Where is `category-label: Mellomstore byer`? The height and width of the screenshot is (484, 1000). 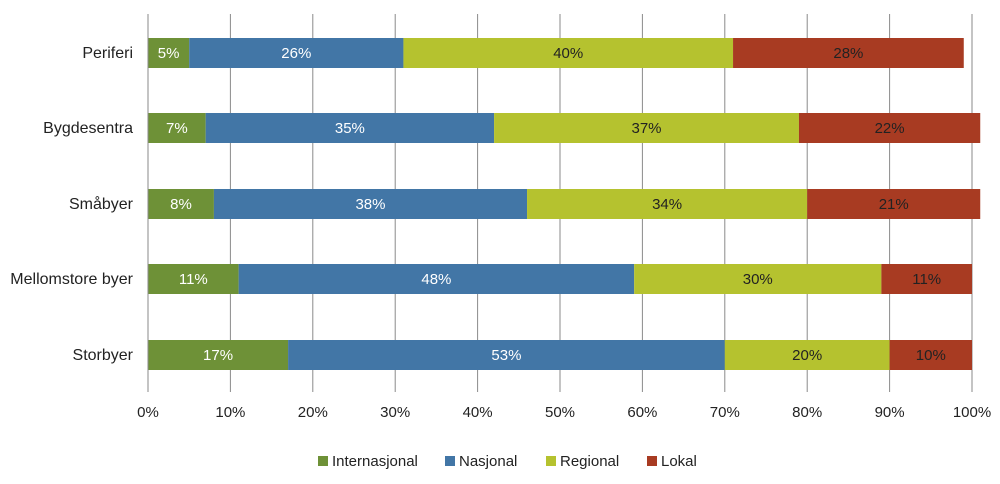
category-label: Mellomstore byer is located at coordinates (71, 279).